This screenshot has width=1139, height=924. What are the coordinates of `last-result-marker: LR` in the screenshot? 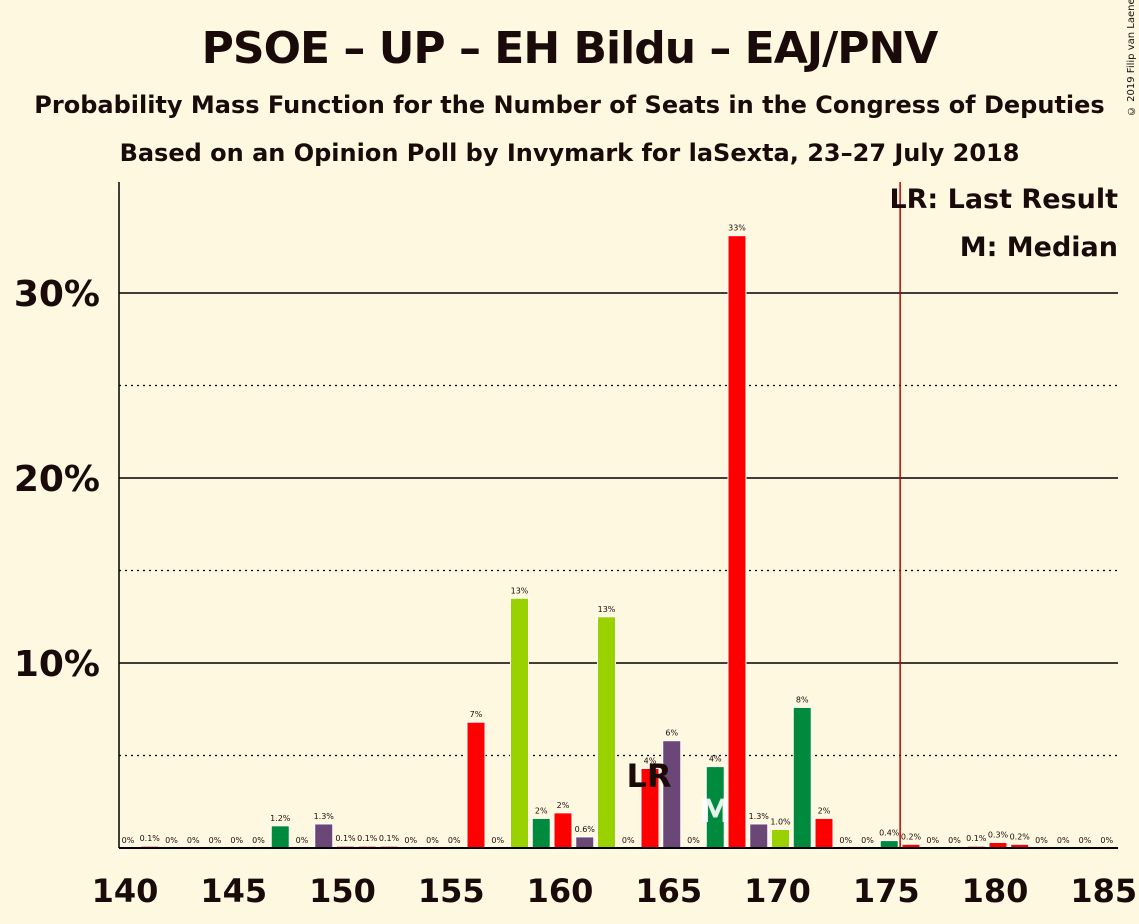 It's located at (648, 776).